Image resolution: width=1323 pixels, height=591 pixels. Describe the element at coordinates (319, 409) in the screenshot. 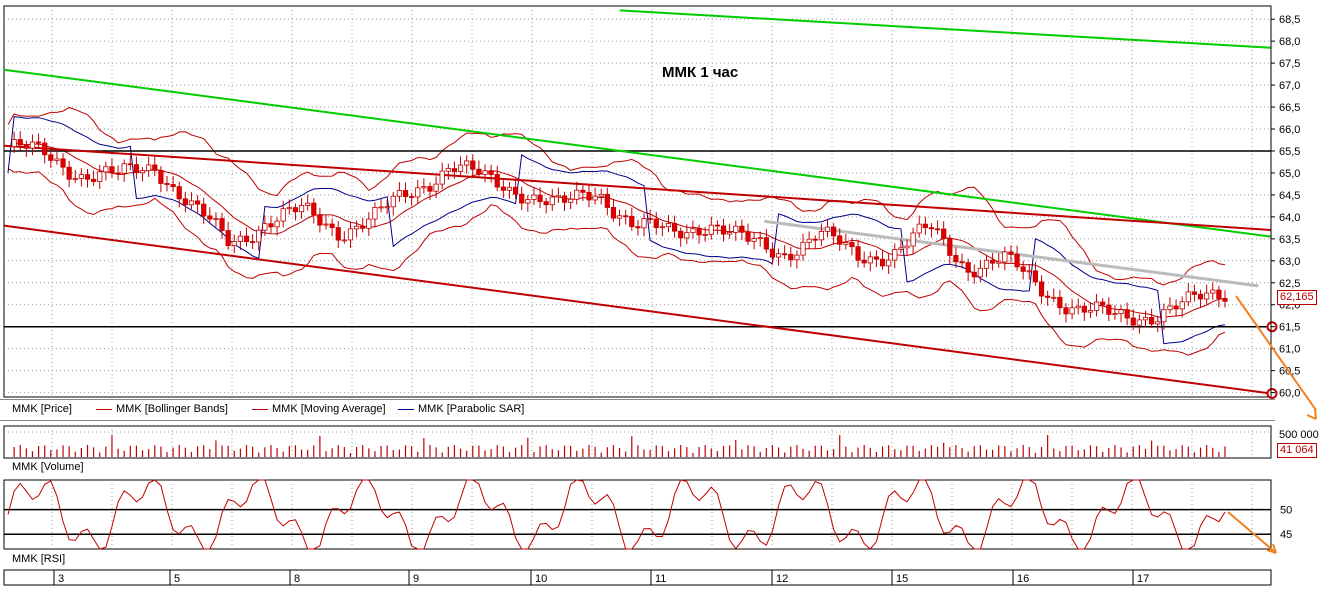

I see `legend-item-moving-average: MMK [Moving Average]` at that location.